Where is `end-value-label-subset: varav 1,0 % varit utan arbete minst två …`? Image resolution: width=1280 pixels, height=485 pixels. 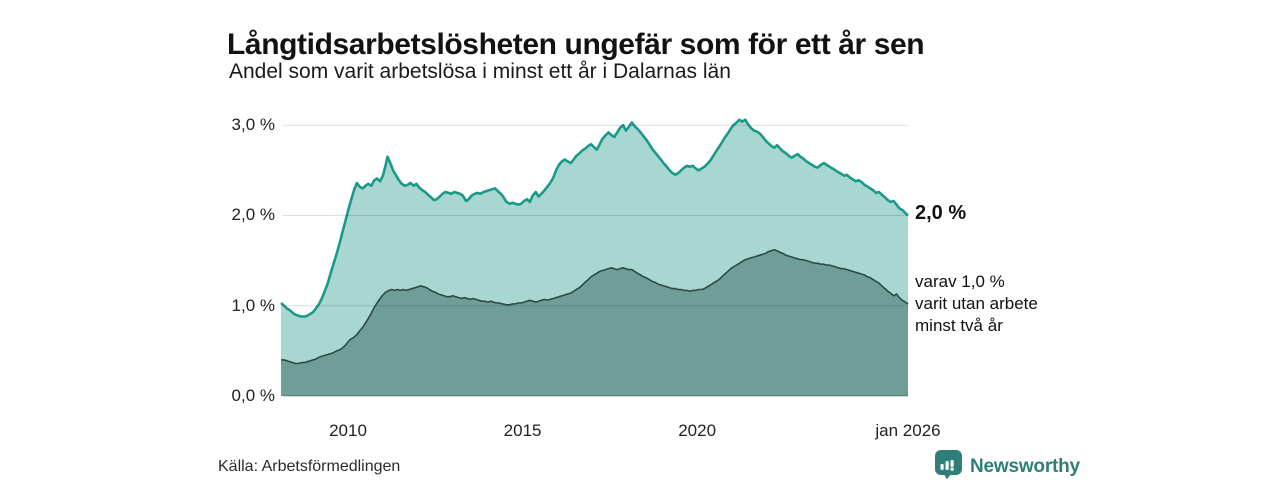 end-value-label-subset: varav 1,0 % varit utan arbete minst två … is located at coordinates (976, 304).